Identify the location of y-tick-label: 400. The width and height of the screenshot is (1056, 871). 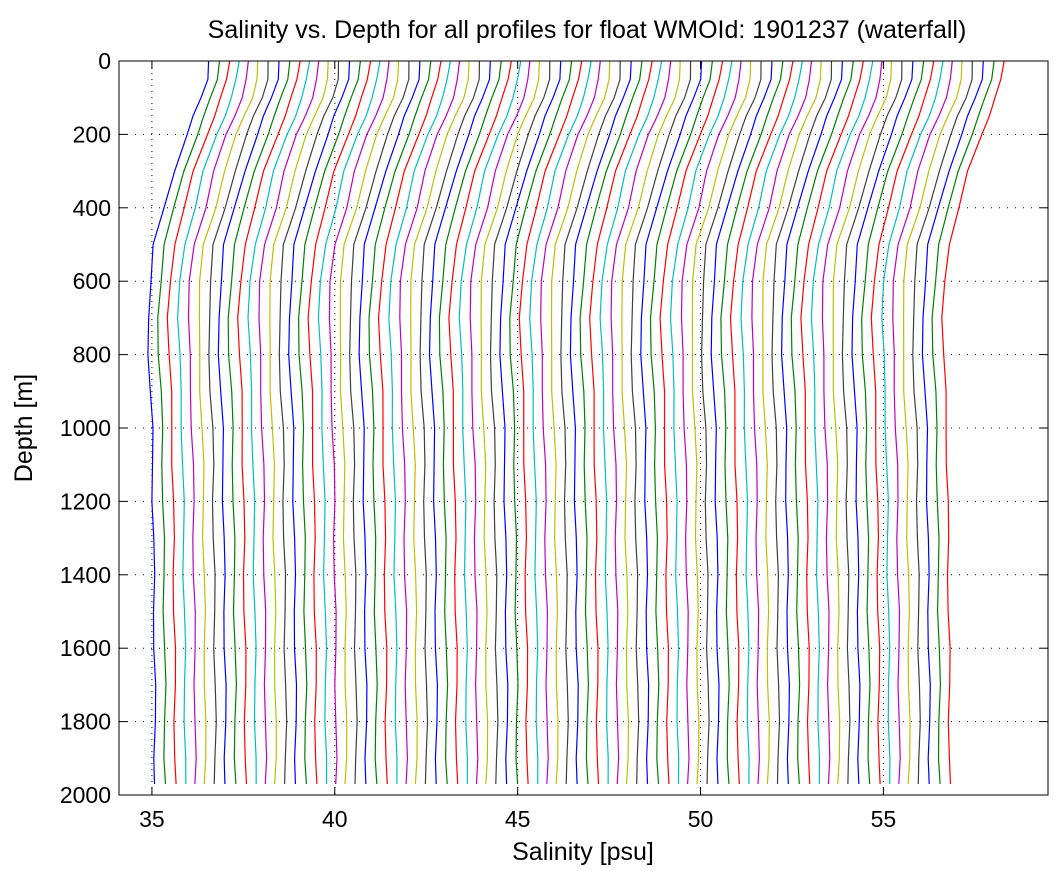
(92, 208).